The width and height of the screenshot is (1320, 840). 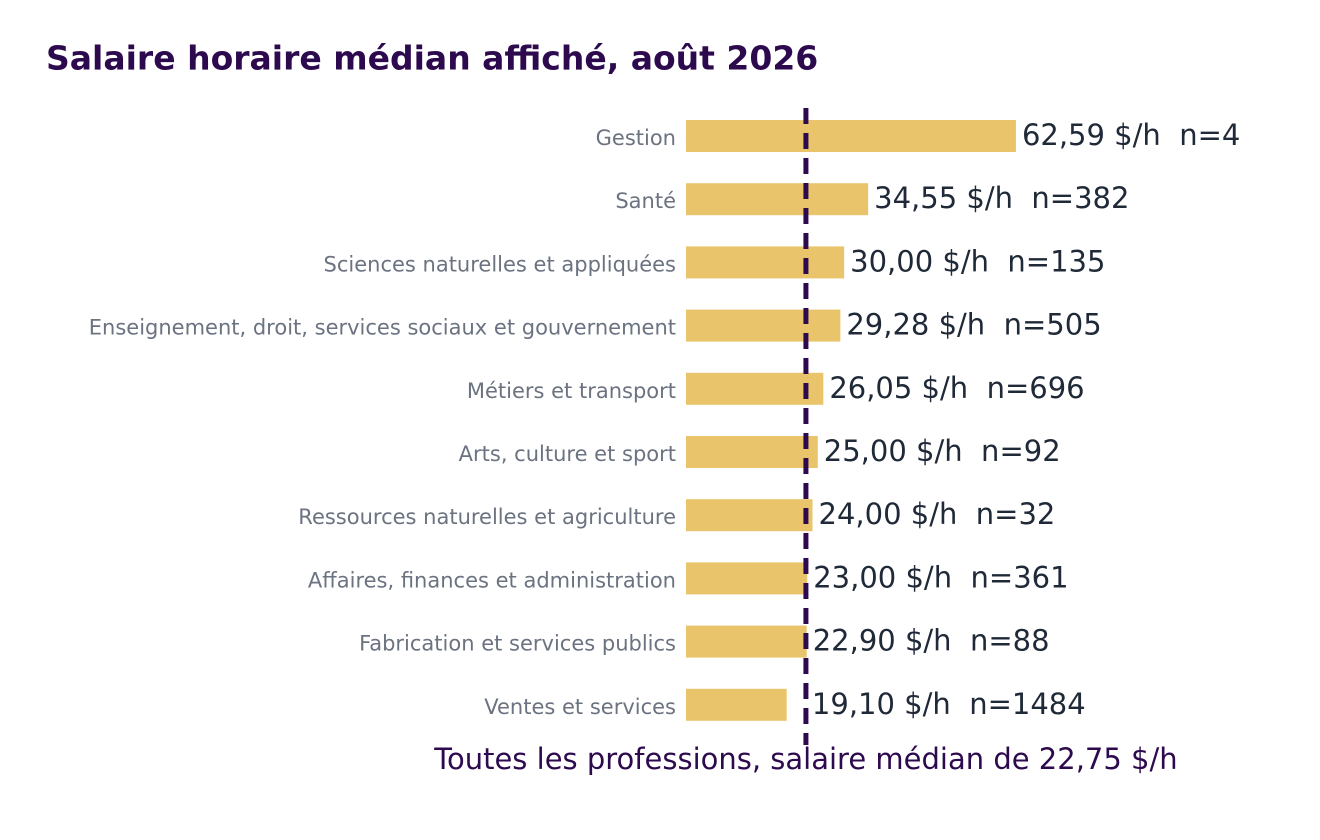 What do you see at coordinates (517, 644) in the screenshot?
I see `category-label: Fabrication et services publics` at bounding box center [517, 644].